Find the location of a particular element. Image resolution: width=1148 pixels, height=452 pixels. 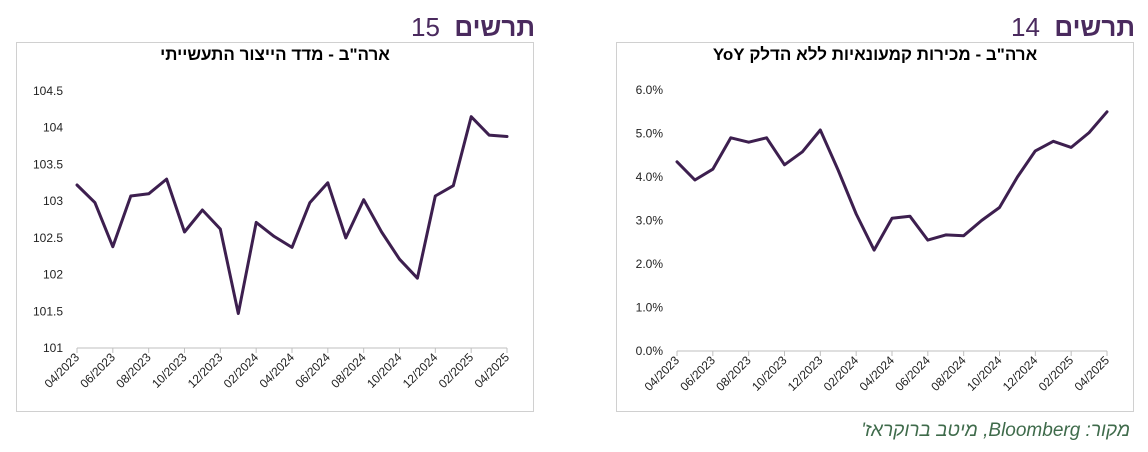

figure-15-number: 15 is located at coordinates (425, 27).